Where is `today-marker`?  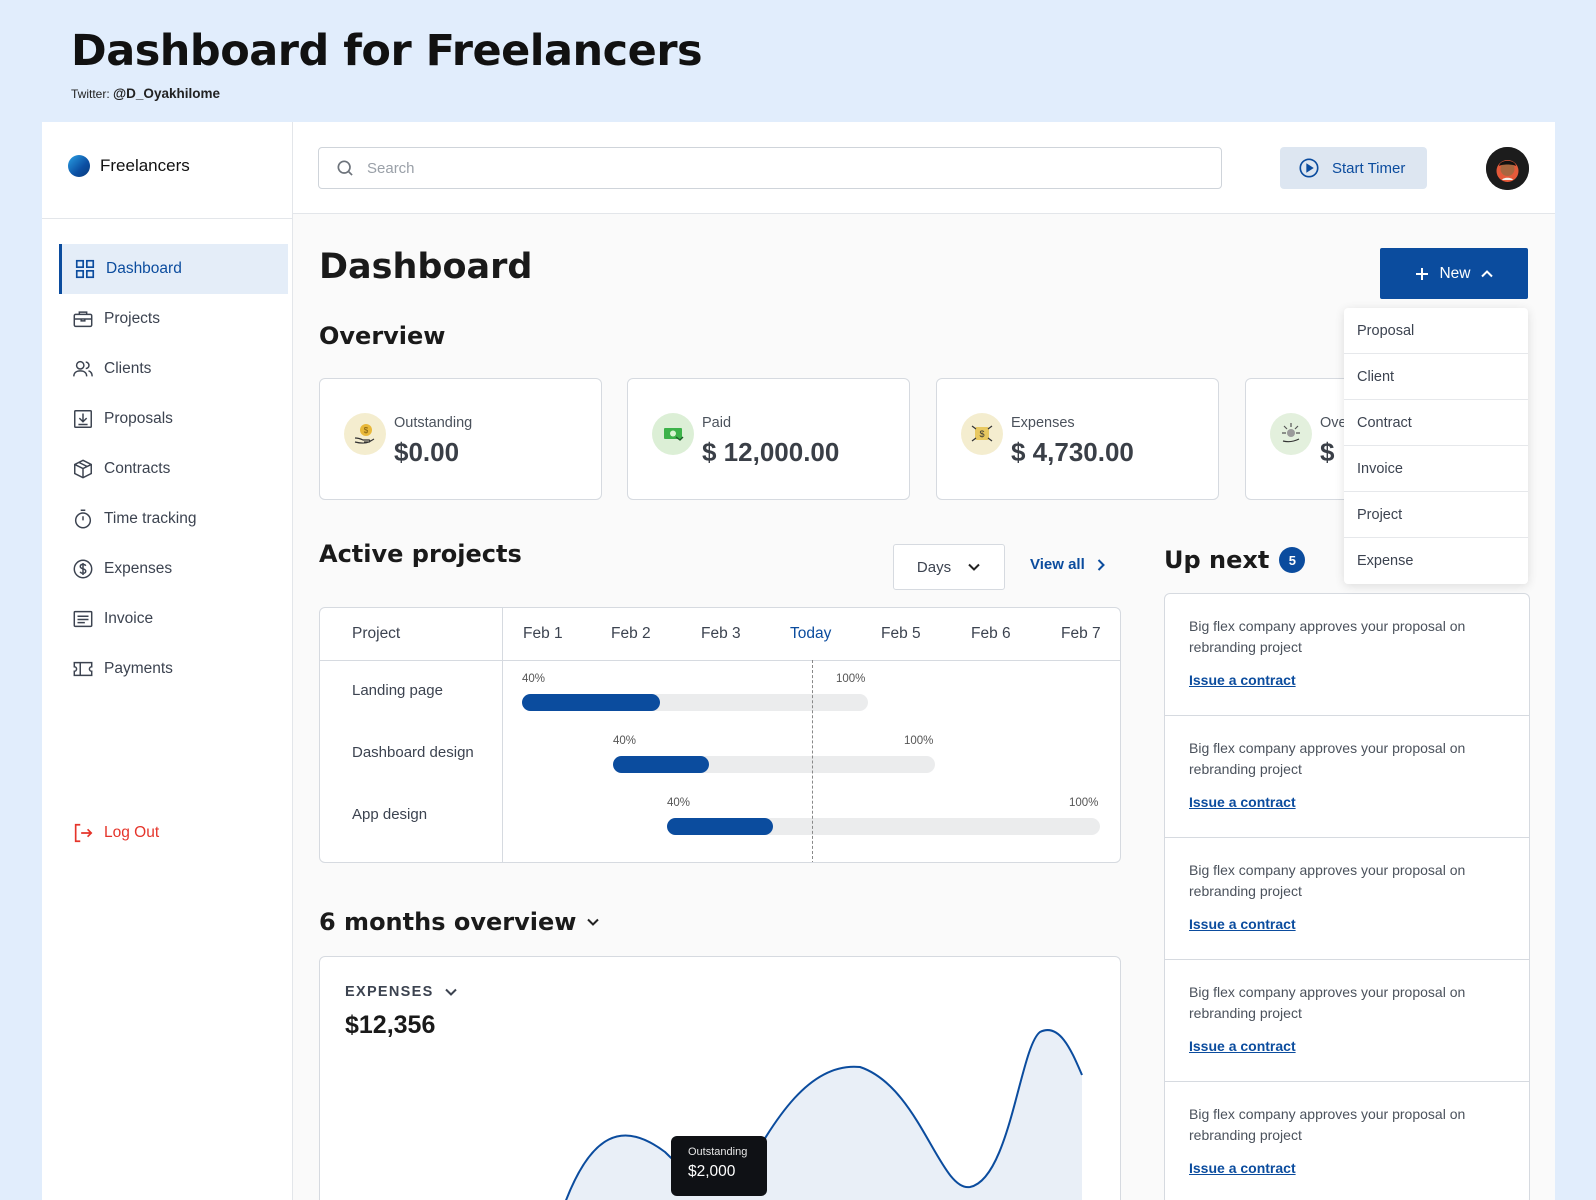 today-marker is located at coordinates (812, 761).